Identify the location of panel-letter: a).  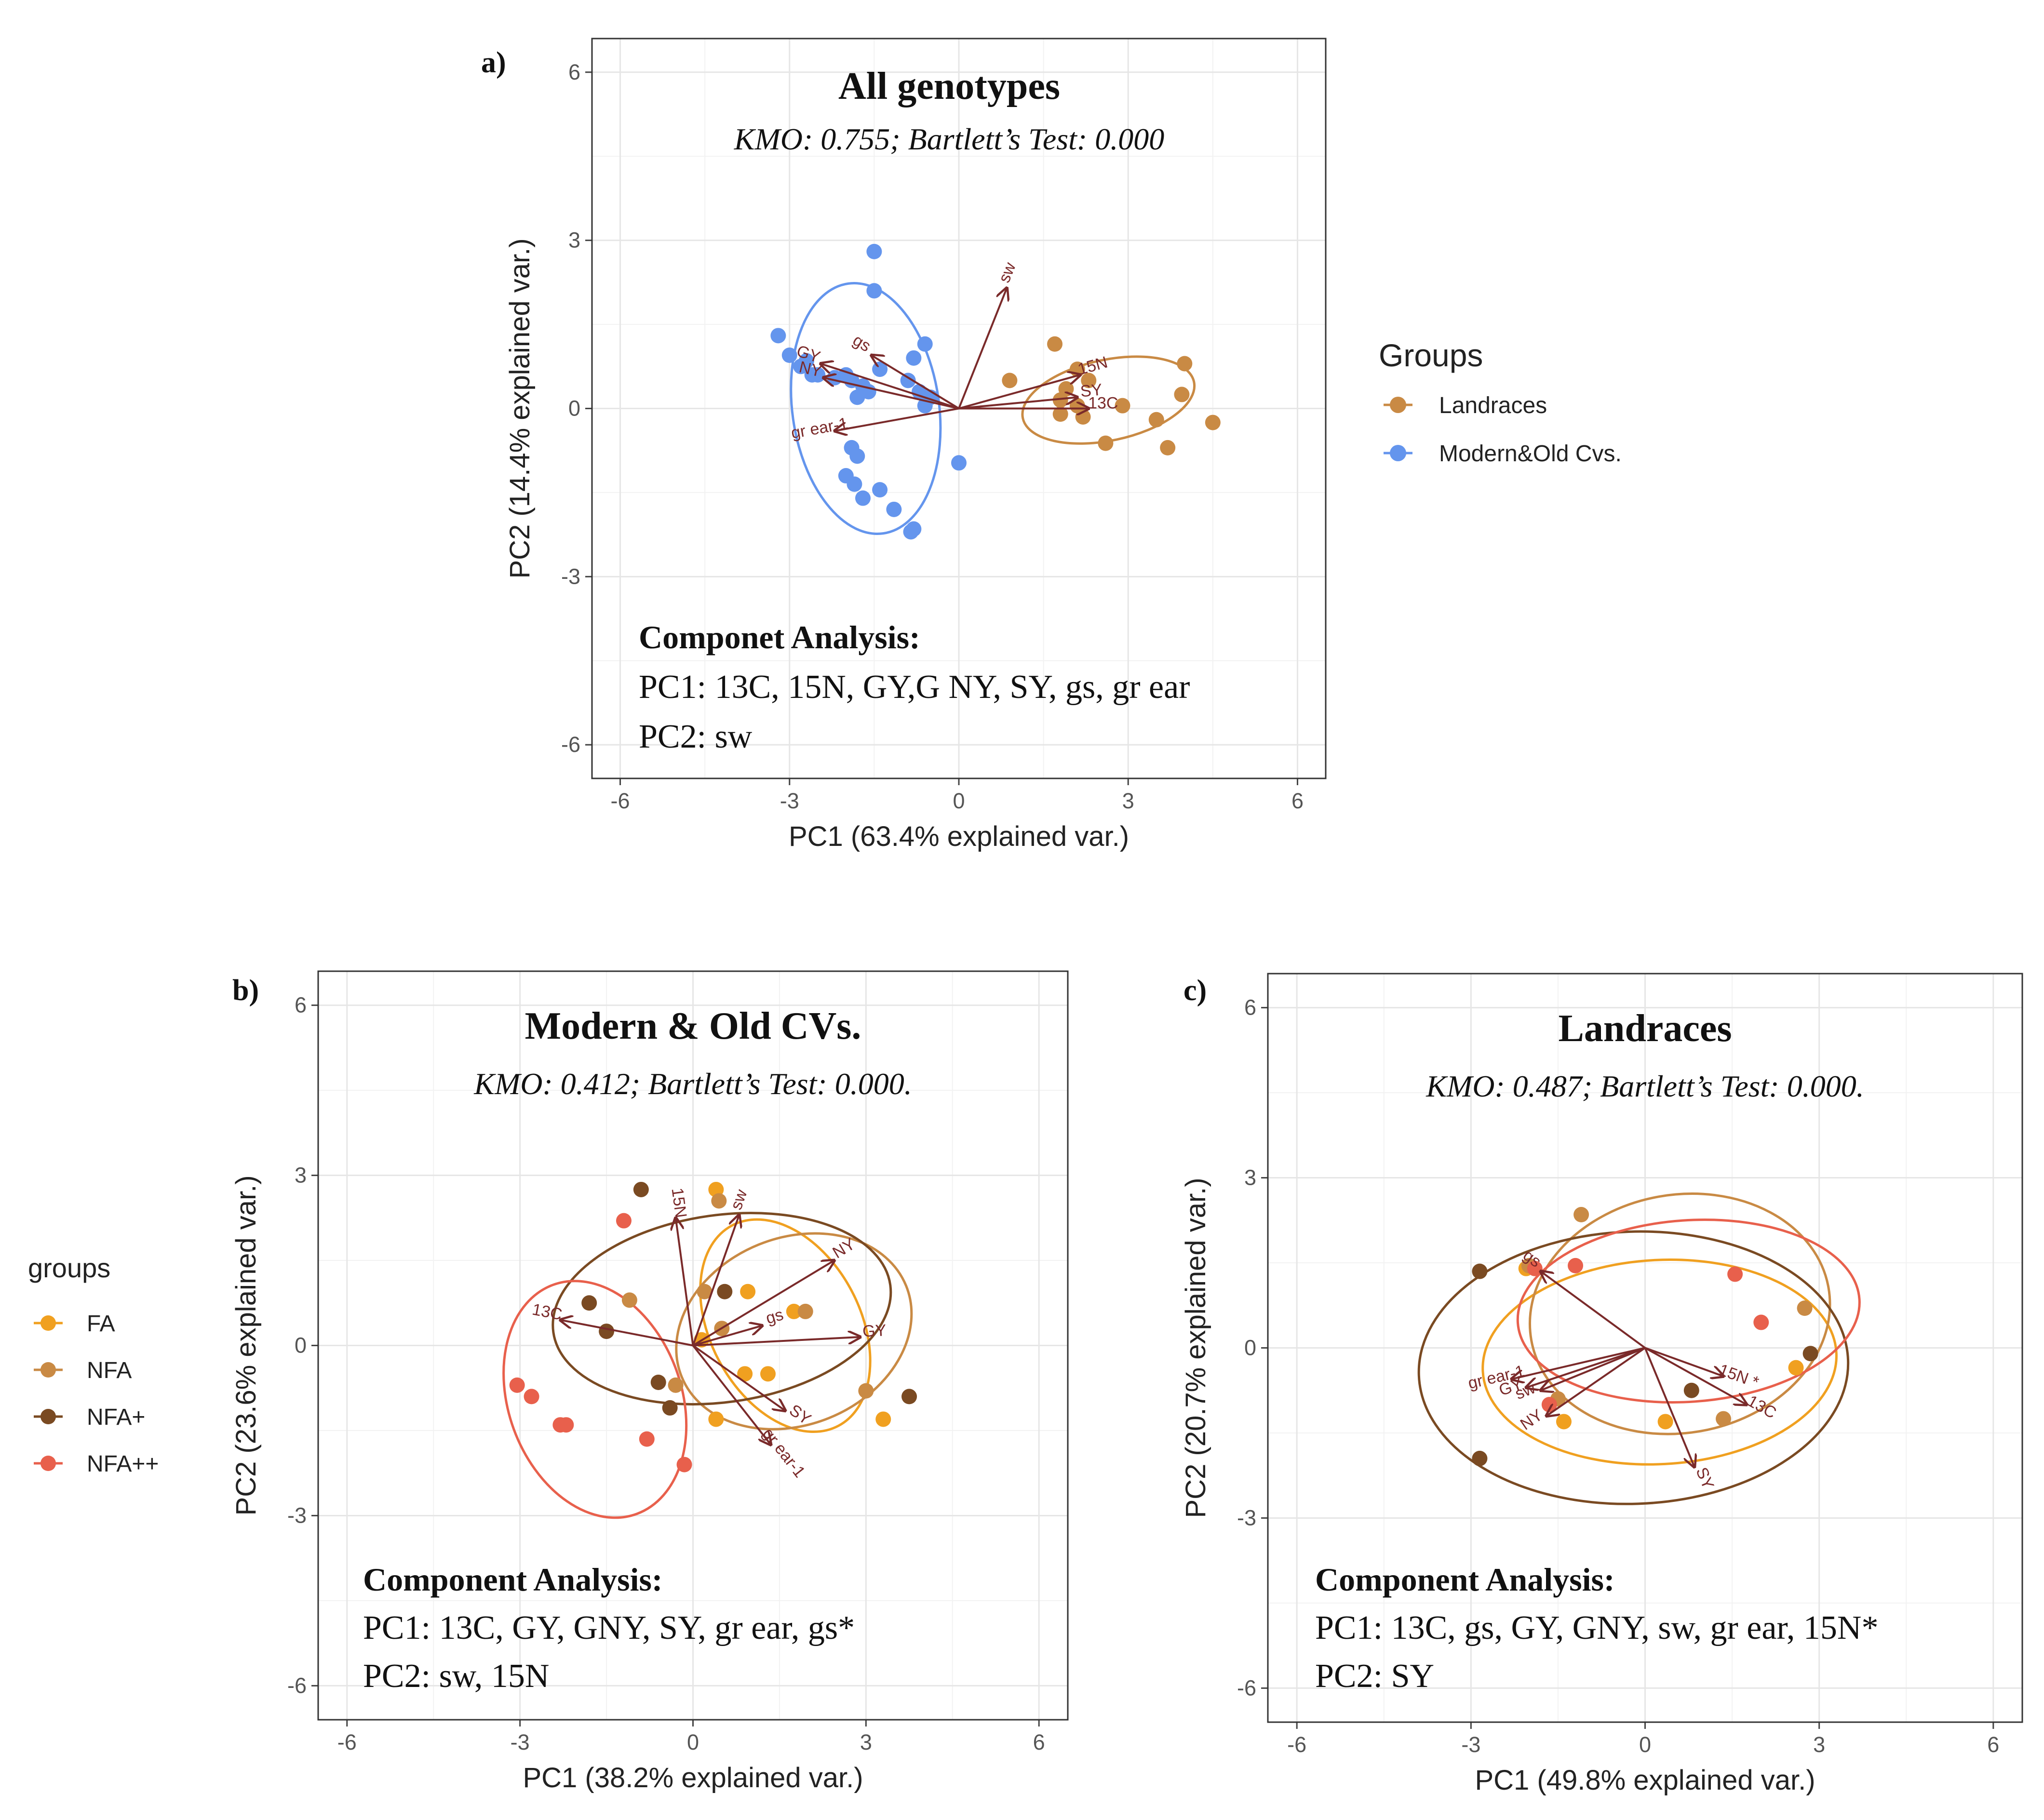
(494, 63).